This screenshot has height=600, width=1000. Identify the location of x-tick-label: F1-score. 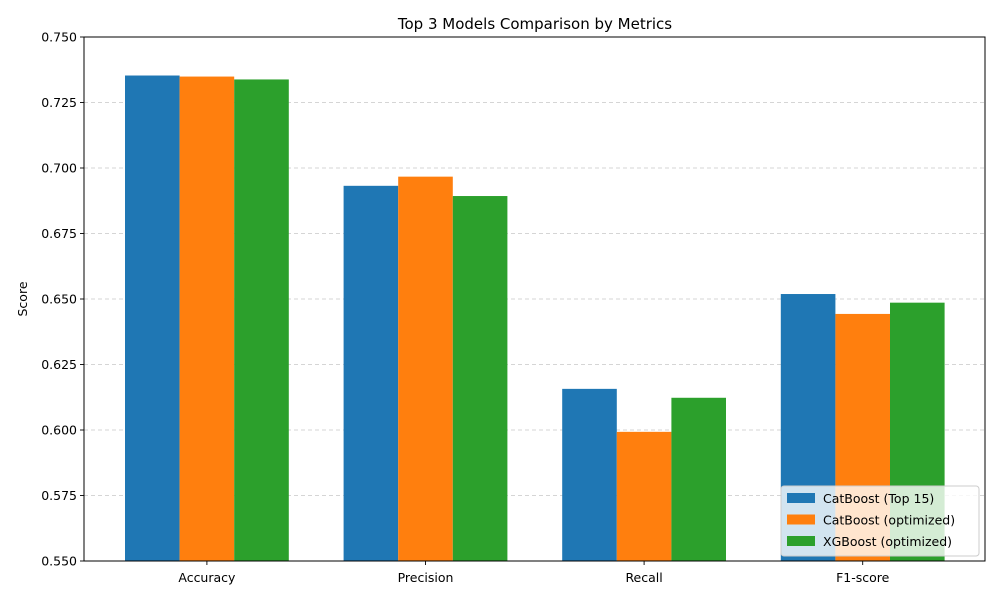
(863, 577).